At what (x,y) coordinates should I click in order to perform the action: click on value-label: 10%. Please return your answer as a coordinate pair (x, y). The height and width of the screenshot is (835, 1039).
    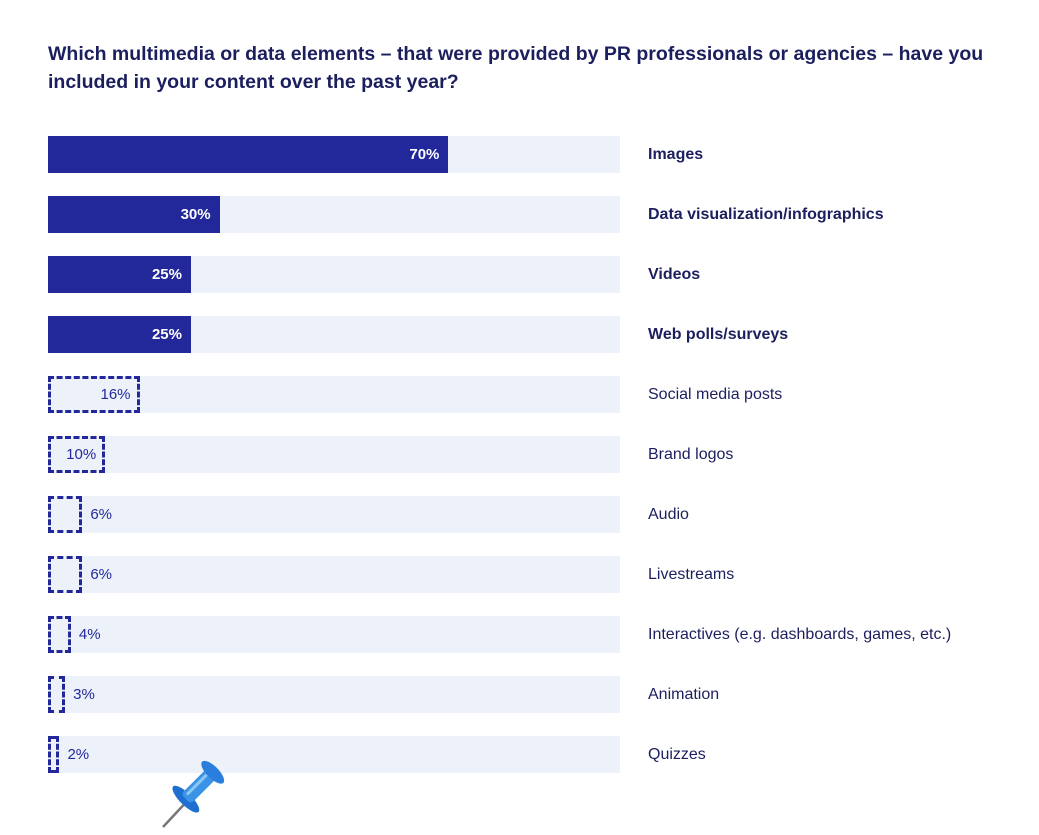
    Looking at the image, I should click on (81, 454).